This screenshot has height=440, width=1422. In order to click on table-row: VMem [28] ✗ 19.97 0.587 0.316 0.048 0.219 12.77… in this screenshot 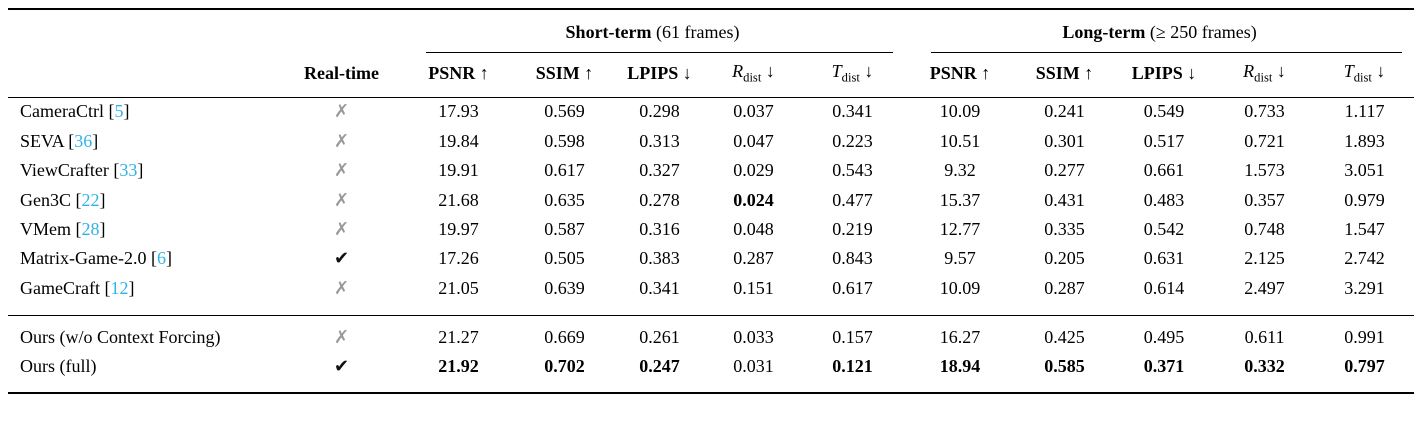, I will do `click(711, 229)`.